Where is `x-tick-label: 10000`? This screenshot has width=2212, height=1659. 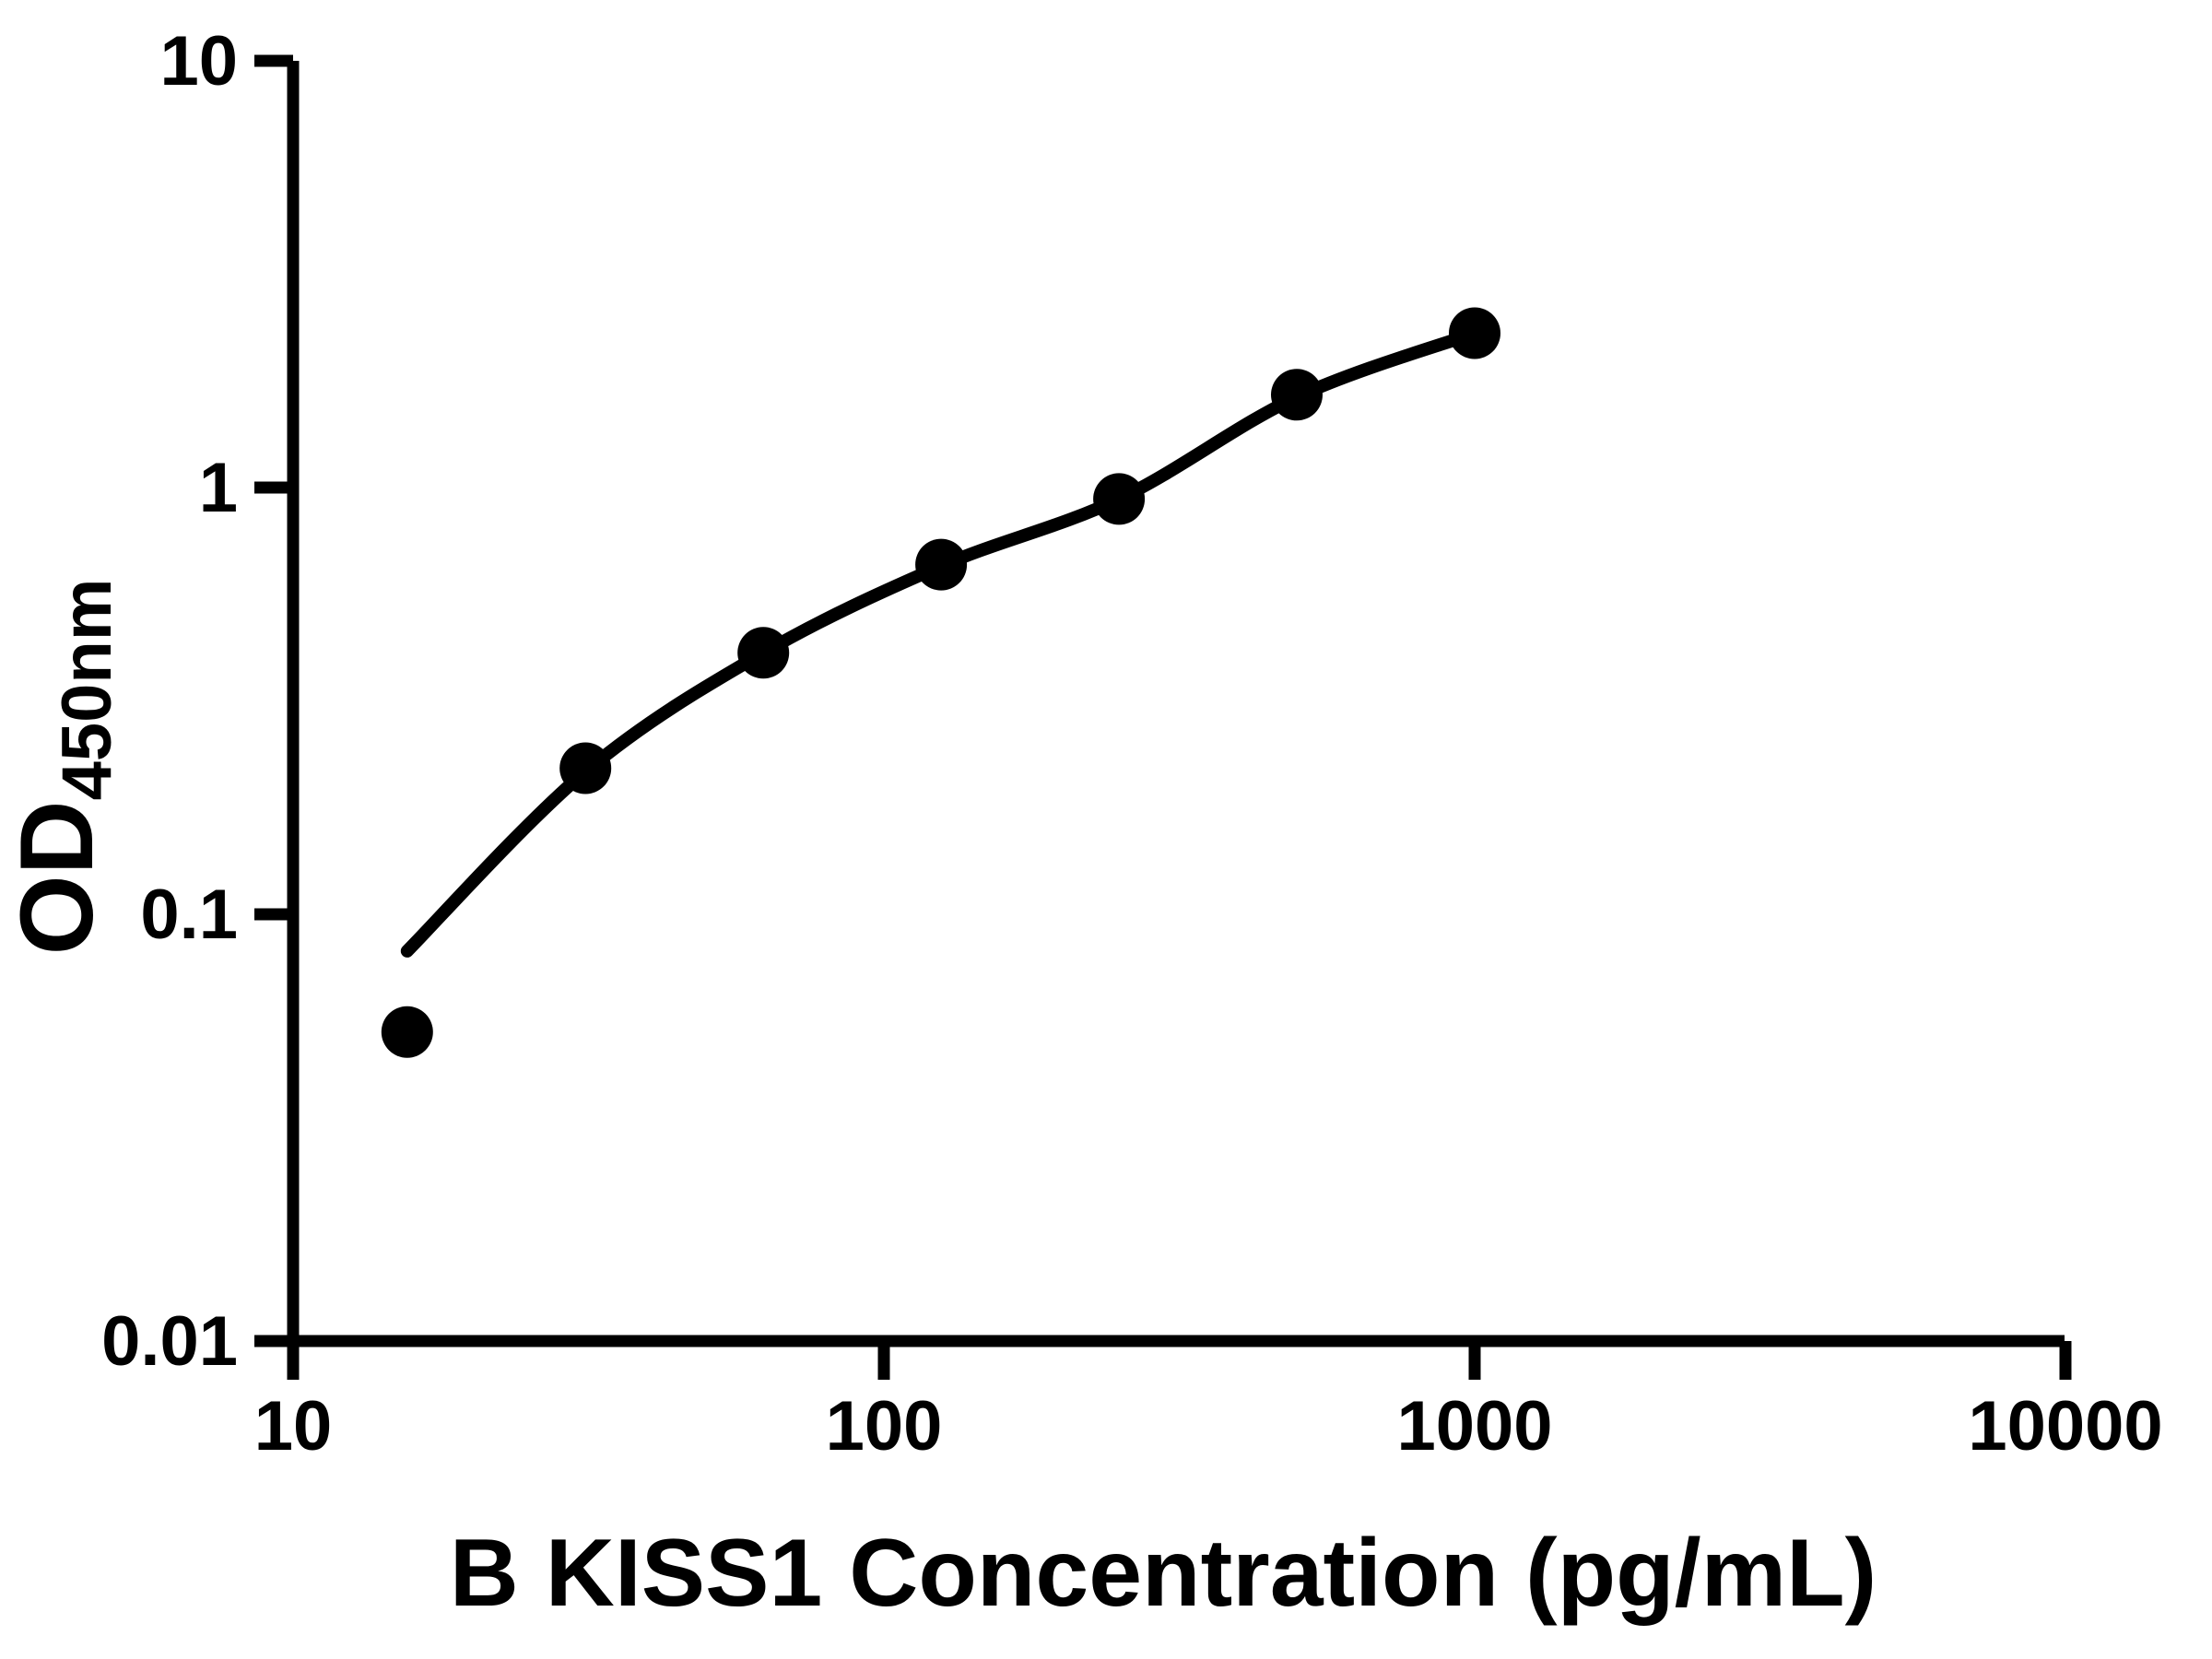
x-tick-label: 10000 is located at coordinates (2065, 1426).